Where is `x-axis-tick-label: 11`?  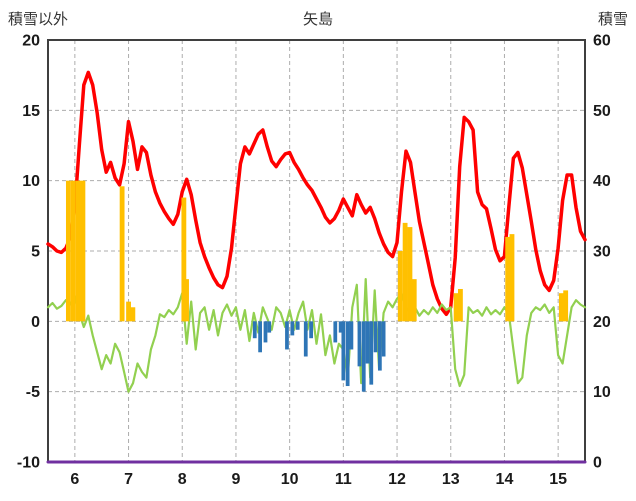
x-axis-tick-label: 11 is located at coordinates (343, 479).